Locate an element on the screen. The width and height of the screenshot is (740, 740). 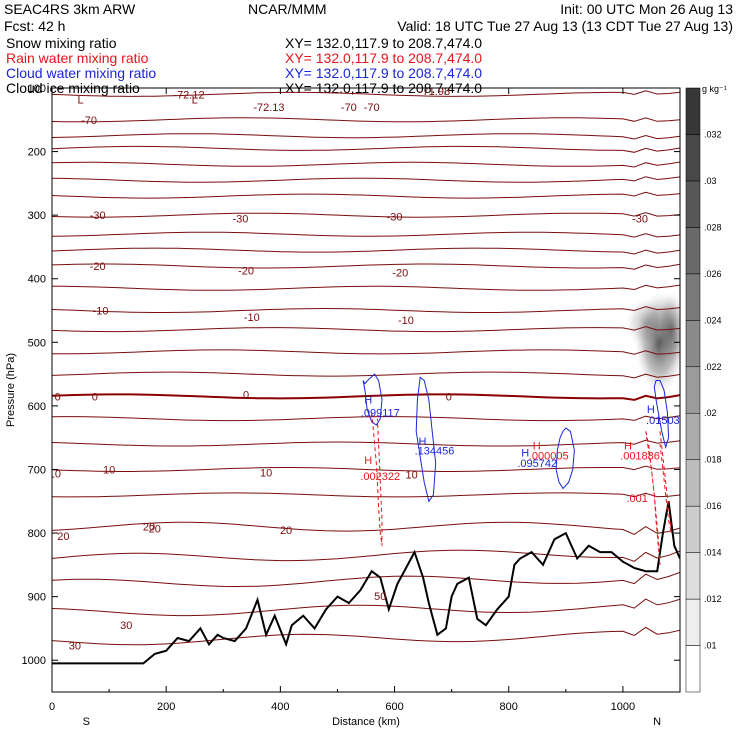
field-name-2: Cloud water mixing ratio is located at coordinates (81, 73).